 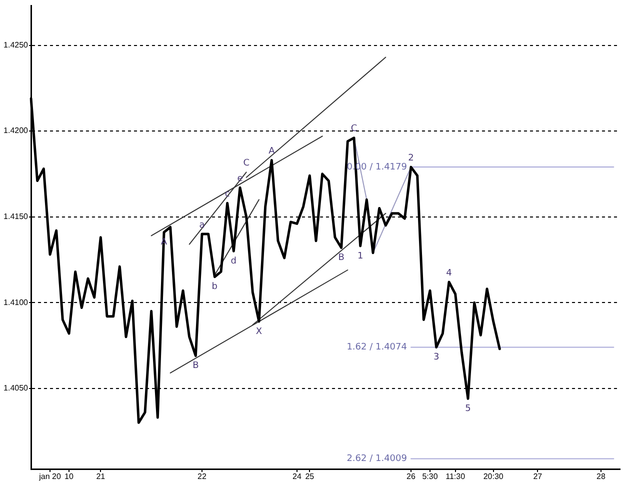 What do you see at coordinates (202, 225) in the screenshot?
I see `annotation: a` at bounding box center [202, 225].